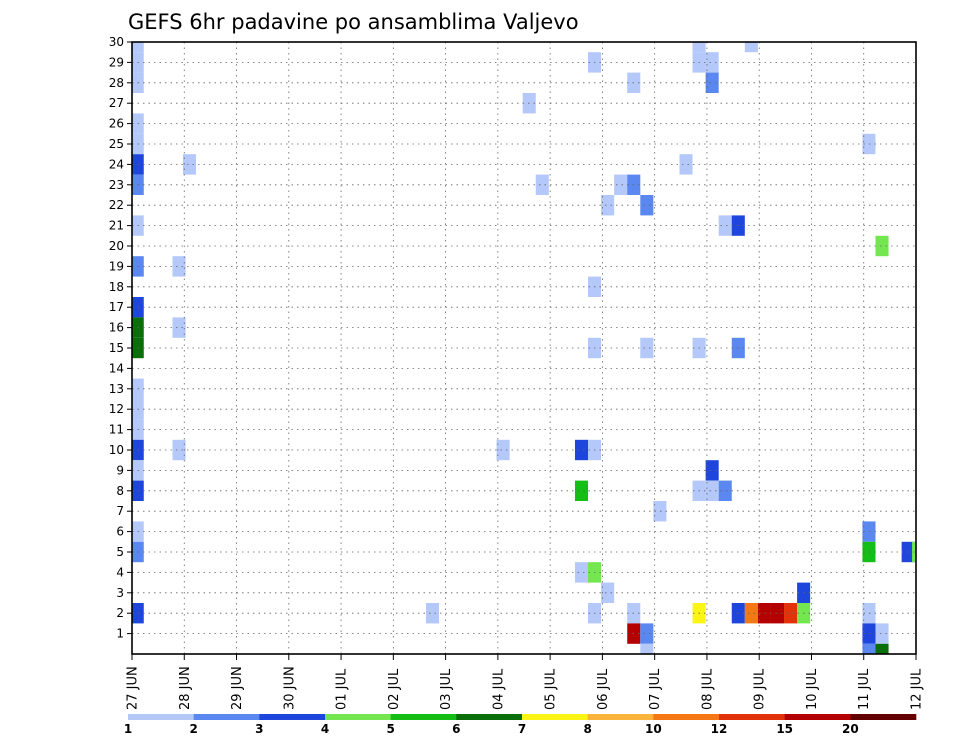 Image resolution: width=960 pixels, height=742 pixels. Describe the element at coordinates (116, 348) in the screenshot. I see `y-tick-label: 15` at that location.